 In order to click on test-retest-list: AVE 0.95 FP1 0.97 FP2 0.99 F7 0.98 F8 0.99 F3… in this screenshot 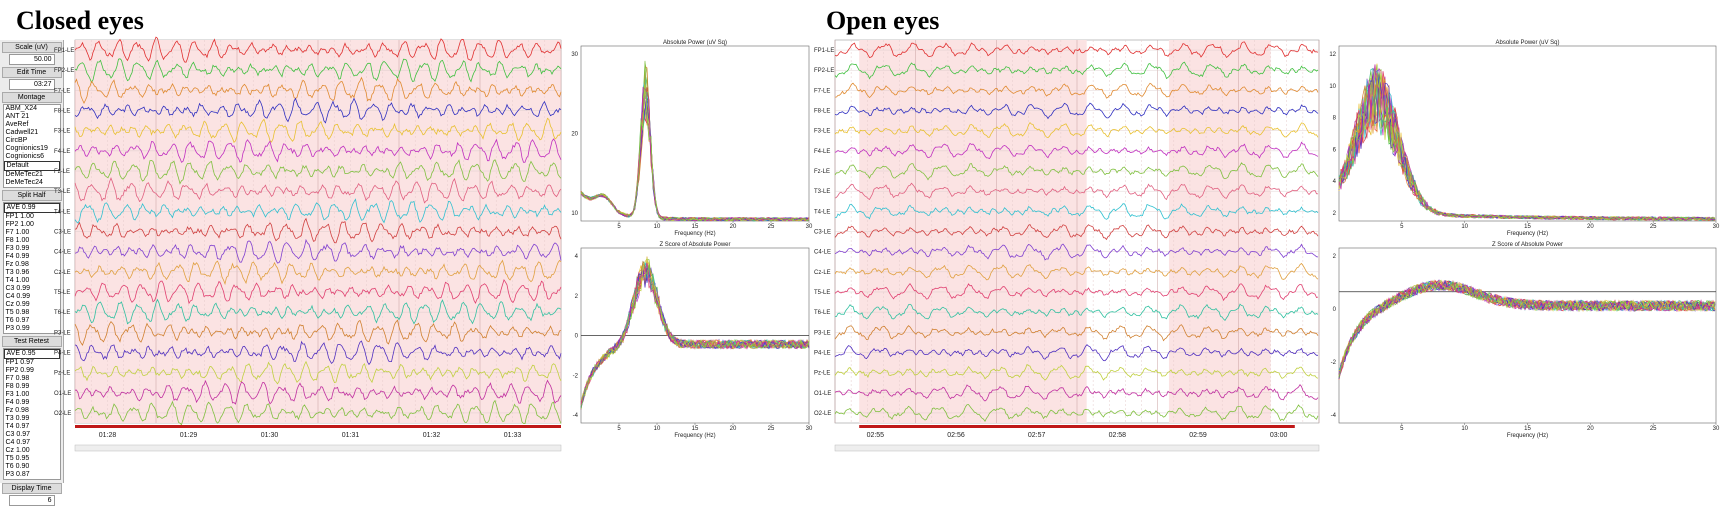, I will do `click(31, 414)`.